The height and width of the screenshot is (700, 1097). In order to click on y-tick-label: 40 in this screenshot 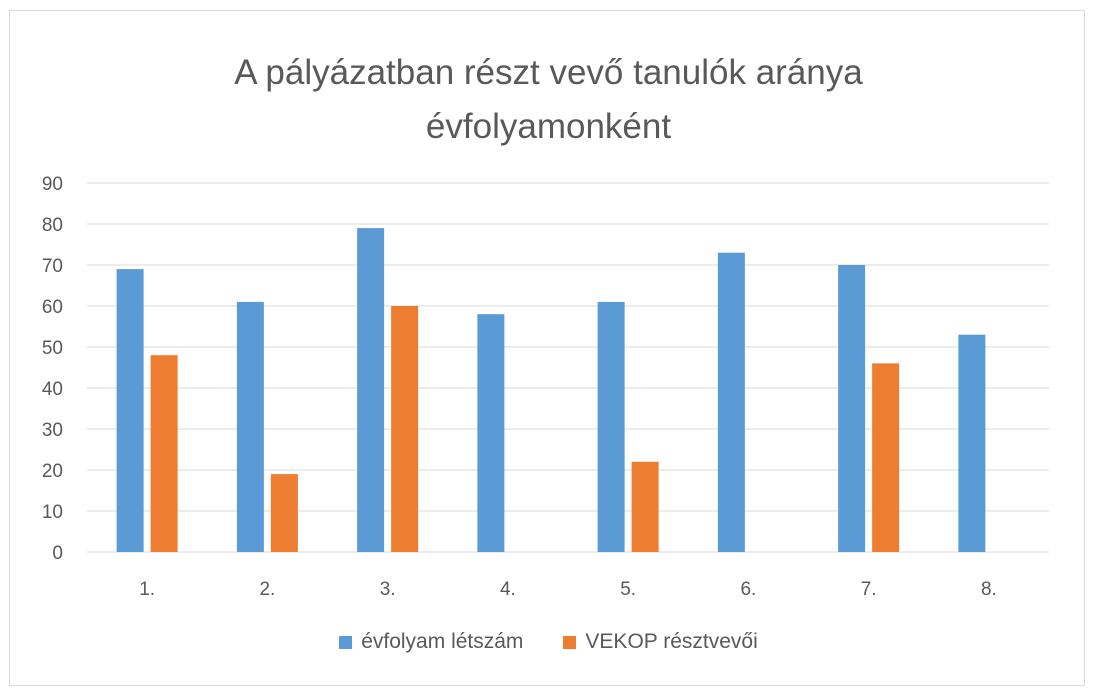, I will do `click(52, 389)`.